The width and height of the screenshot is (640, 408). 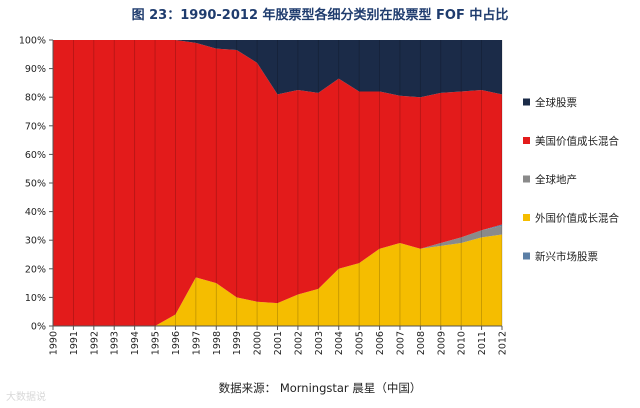 I want to click on x-tick-label: 1998, so click(x=217, y=343).